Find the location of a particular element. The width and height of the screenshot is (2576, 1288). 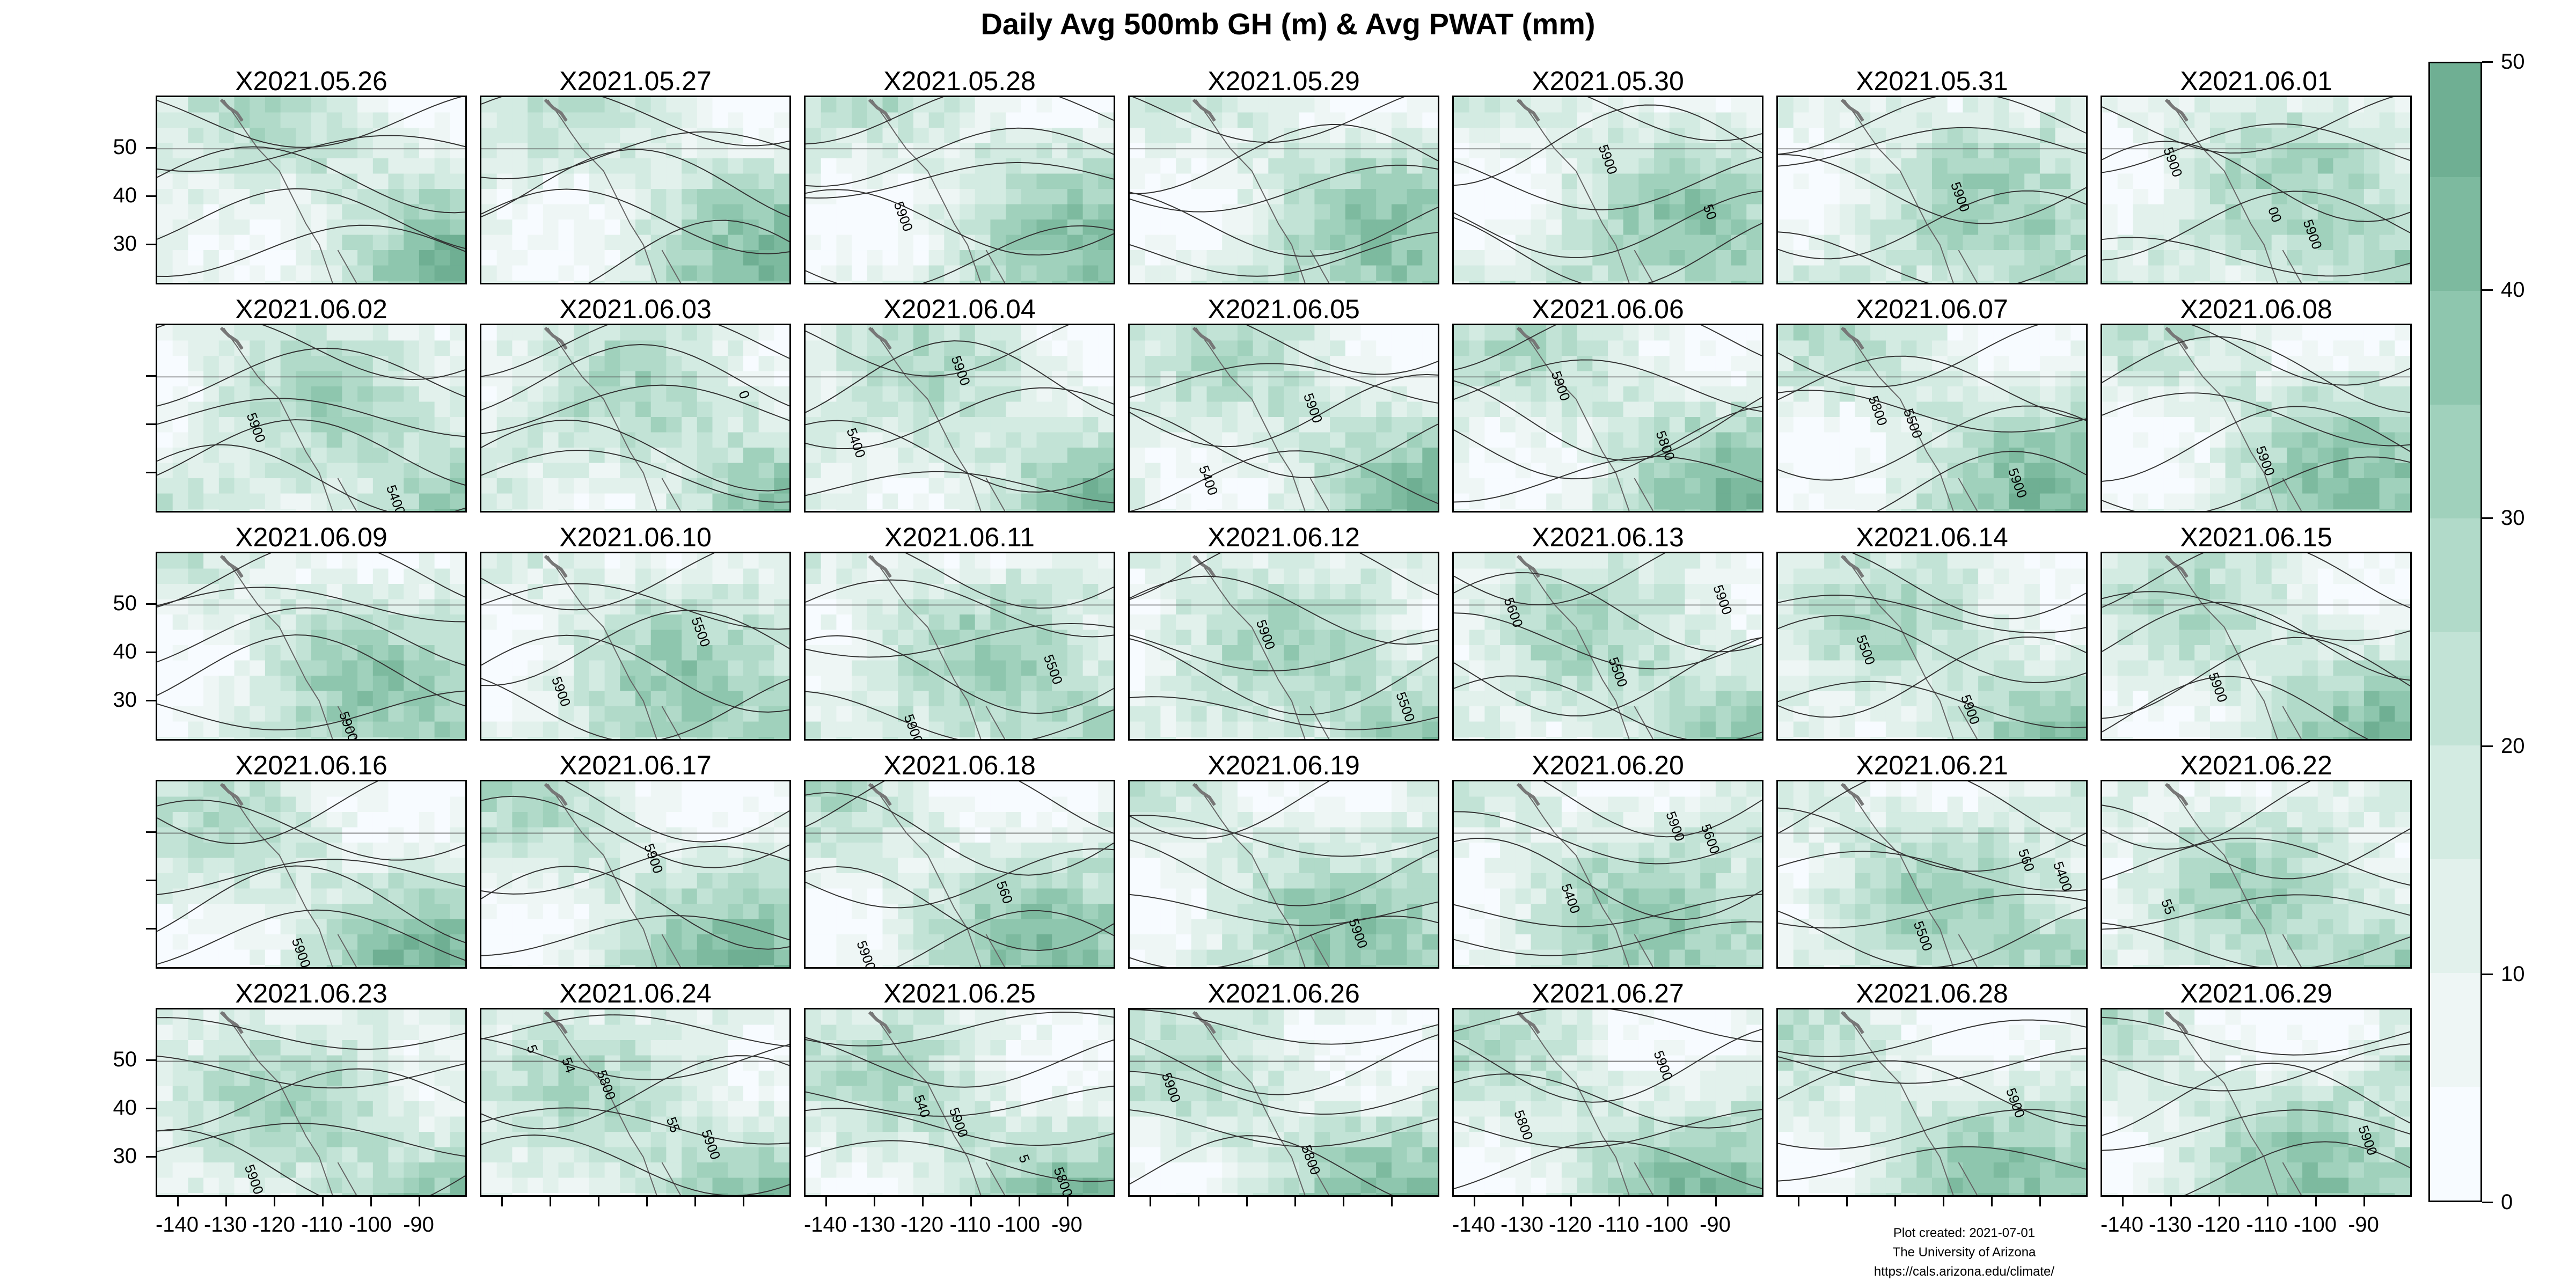

panel-title: X2021.06.26 is located at coordinates (1284, 993).